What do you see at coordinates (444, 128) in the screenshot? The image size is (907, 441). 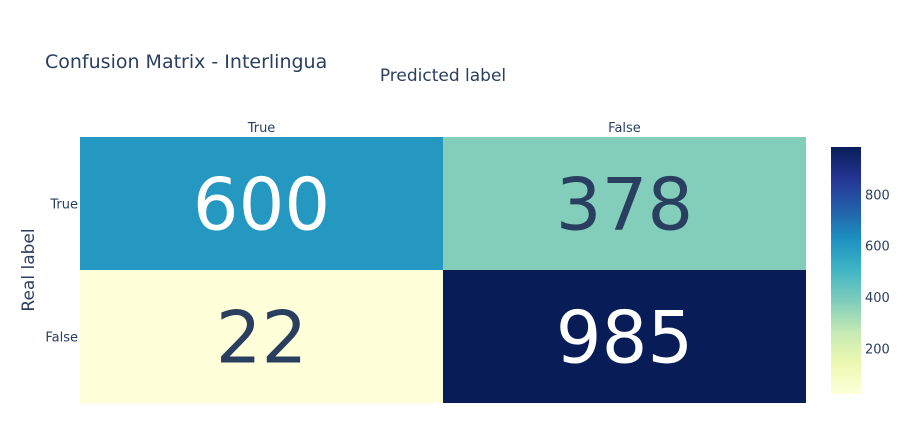 I see `x-axis-ticks: True False` at bounding box center [444, 128].